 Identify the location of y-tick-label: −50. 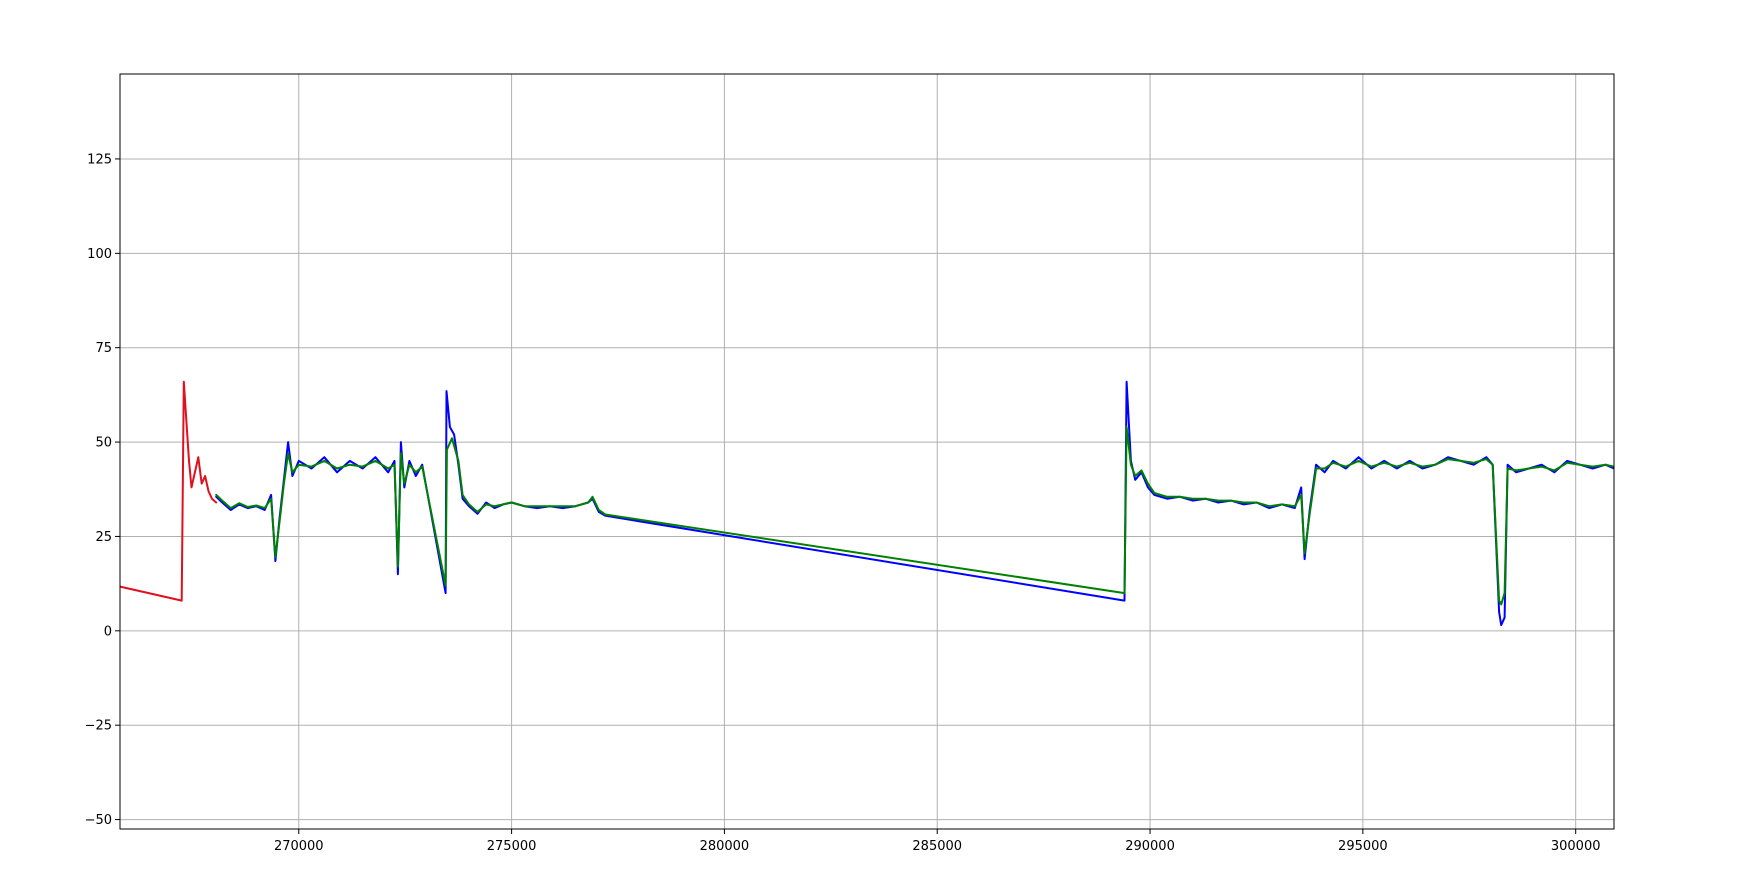
(98, 820).